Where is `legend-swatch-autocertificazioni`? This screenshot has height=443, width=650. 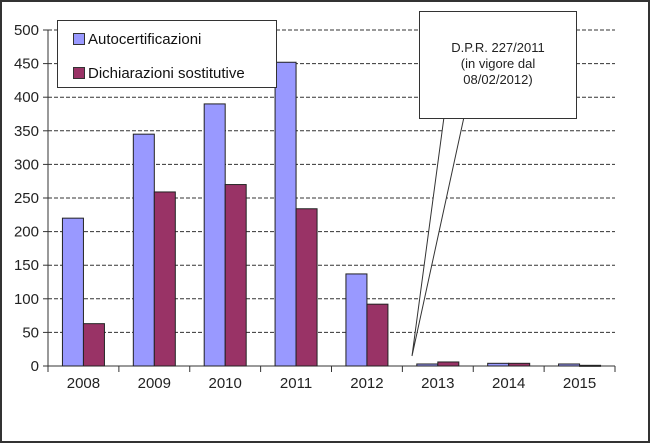 legend-swatch-autocertificazioni is located at coordinates (79, 39).